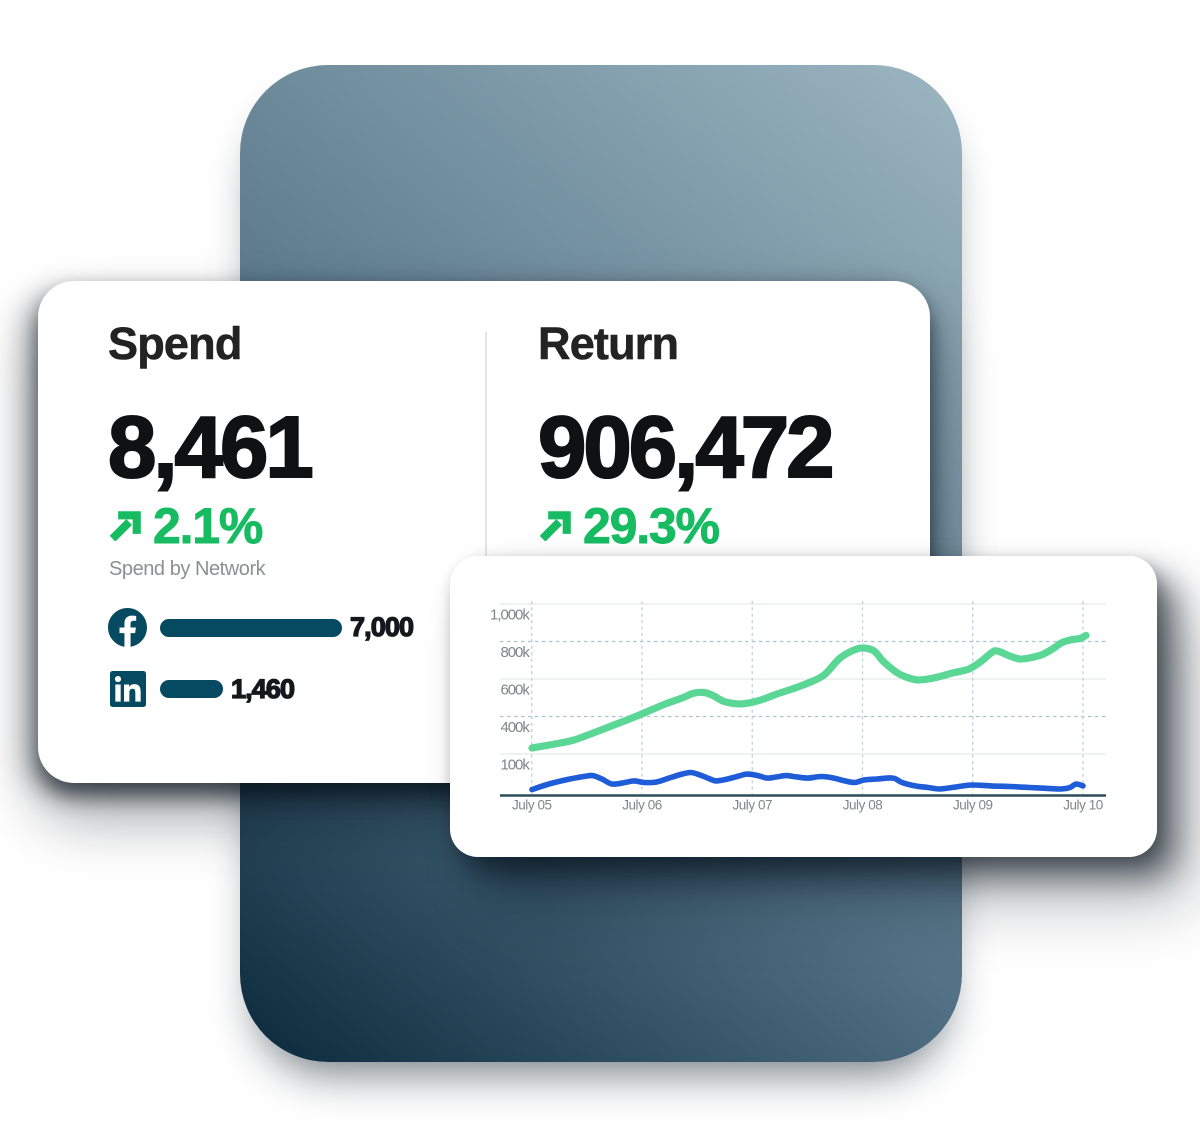 The height and width of the screenshot is (1138, 1200). I want to click on x-tick-label: July 05, so click(532, 805).